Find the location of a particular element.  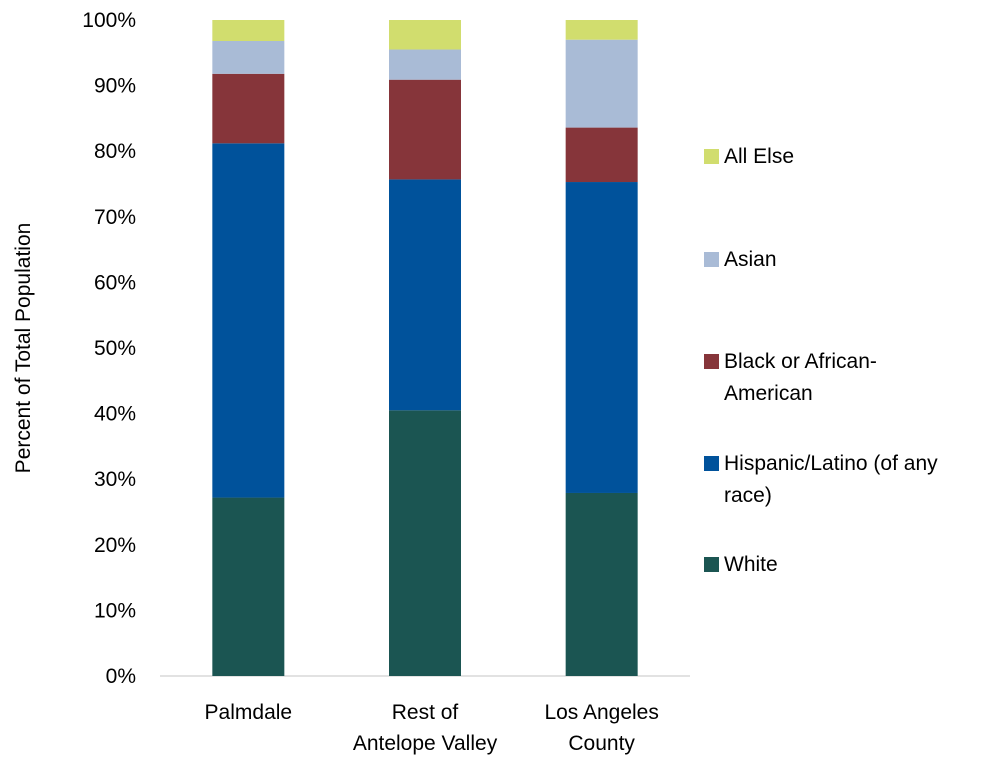

x-category-label: County is located at coordinates (601, 743).